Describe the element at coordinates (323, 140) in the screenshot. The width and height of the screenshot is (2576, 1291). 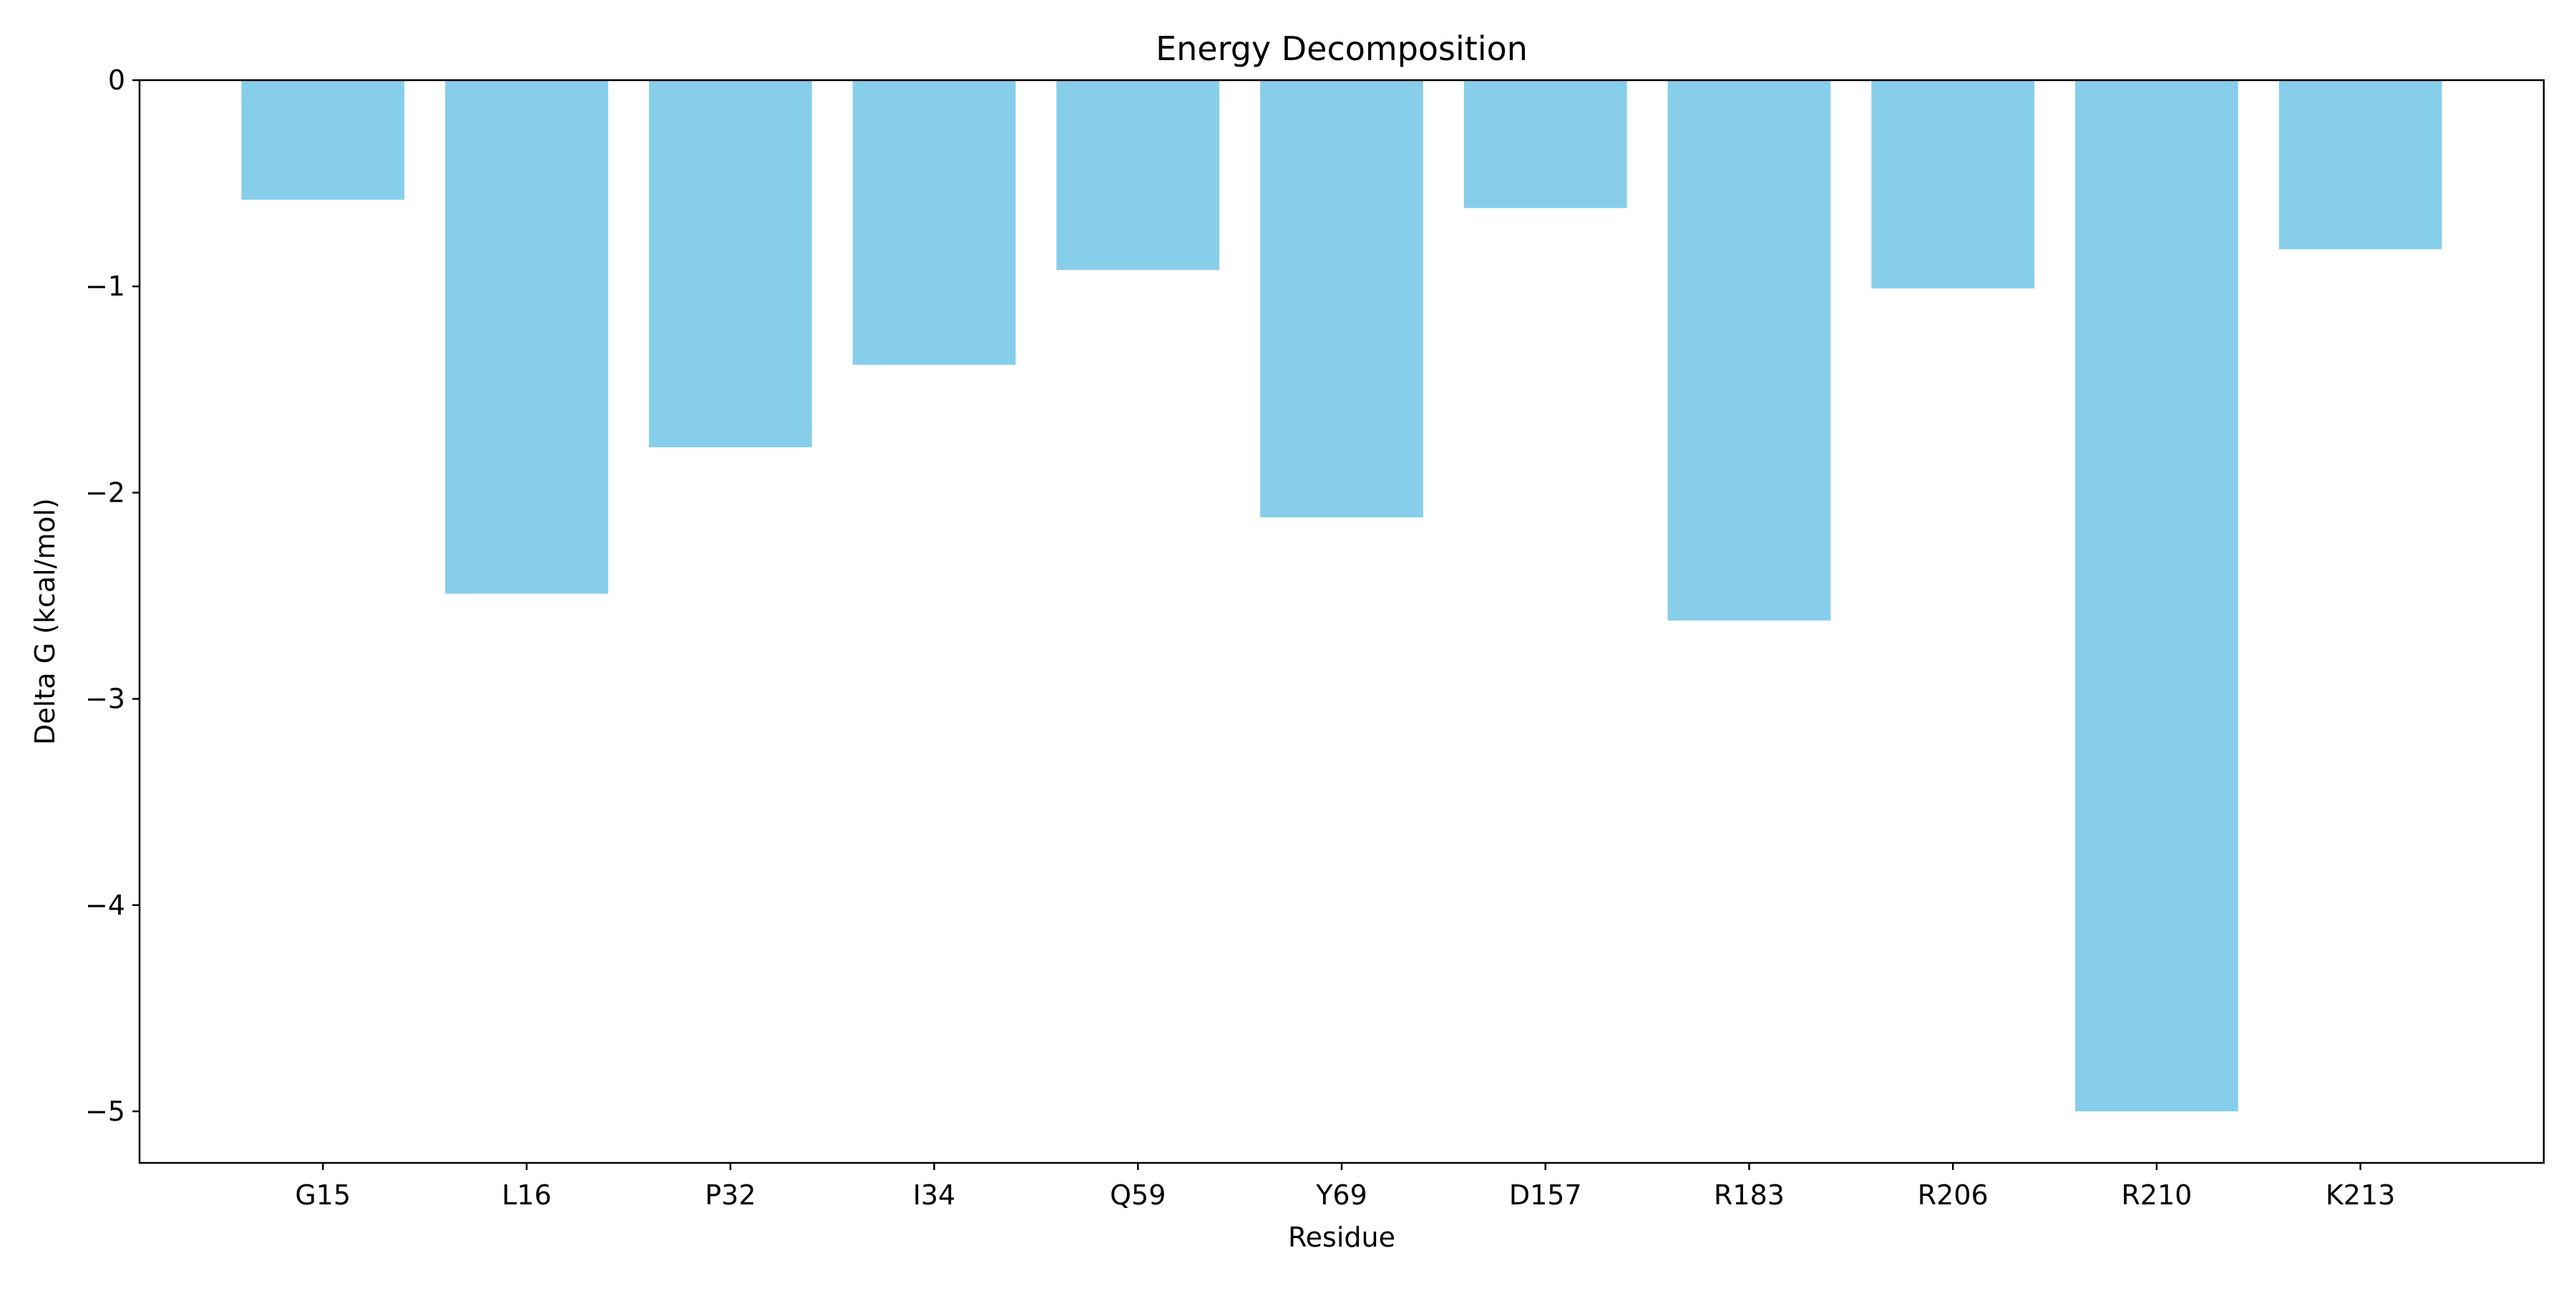
I see `bar-g15` at that location.